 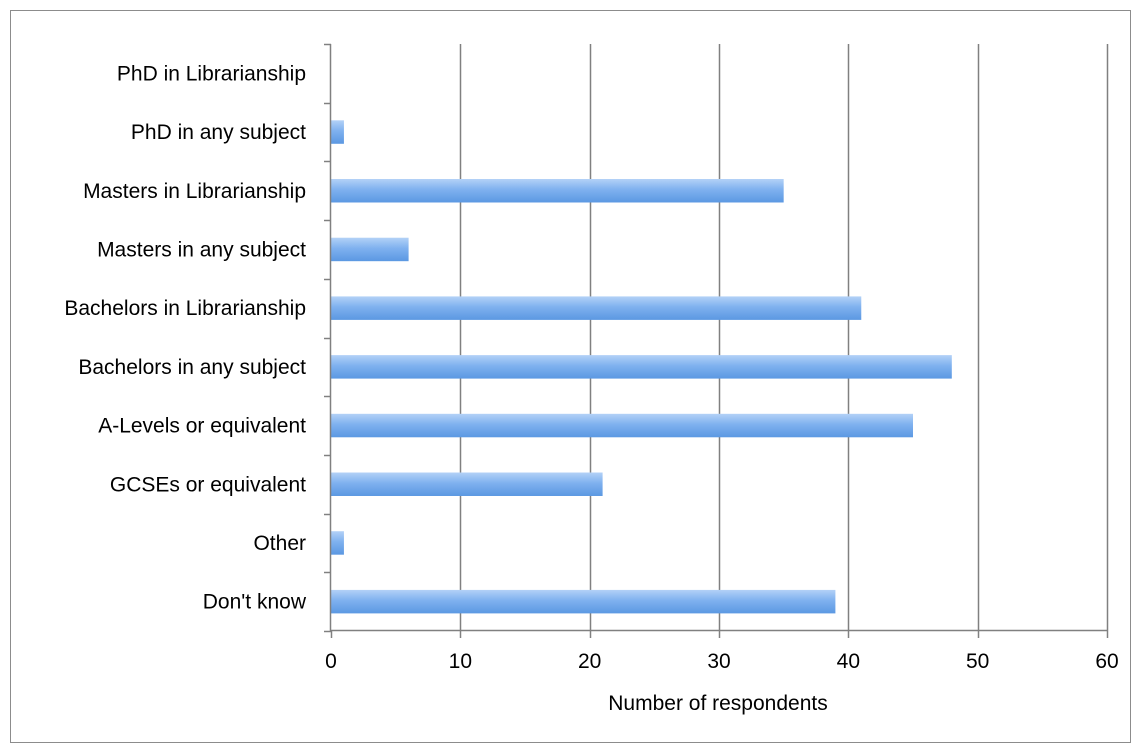 I want to click on category-label-1: PhD in any subject, so click(x=218, y=132).